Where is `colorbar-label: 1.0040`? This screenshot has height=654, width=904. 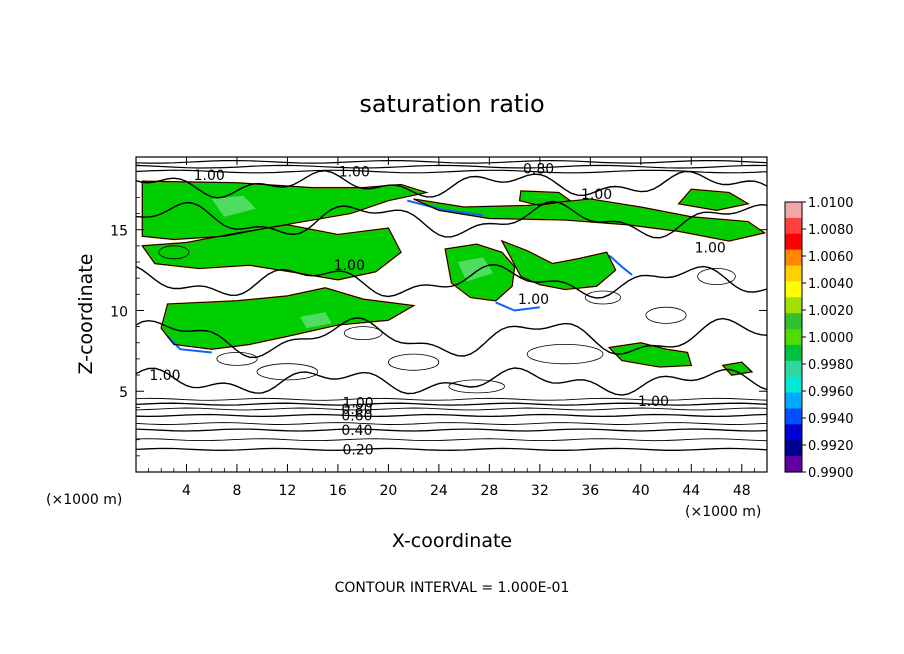 colorbar-label: 1.0040 is located at coordinates (831, 284).